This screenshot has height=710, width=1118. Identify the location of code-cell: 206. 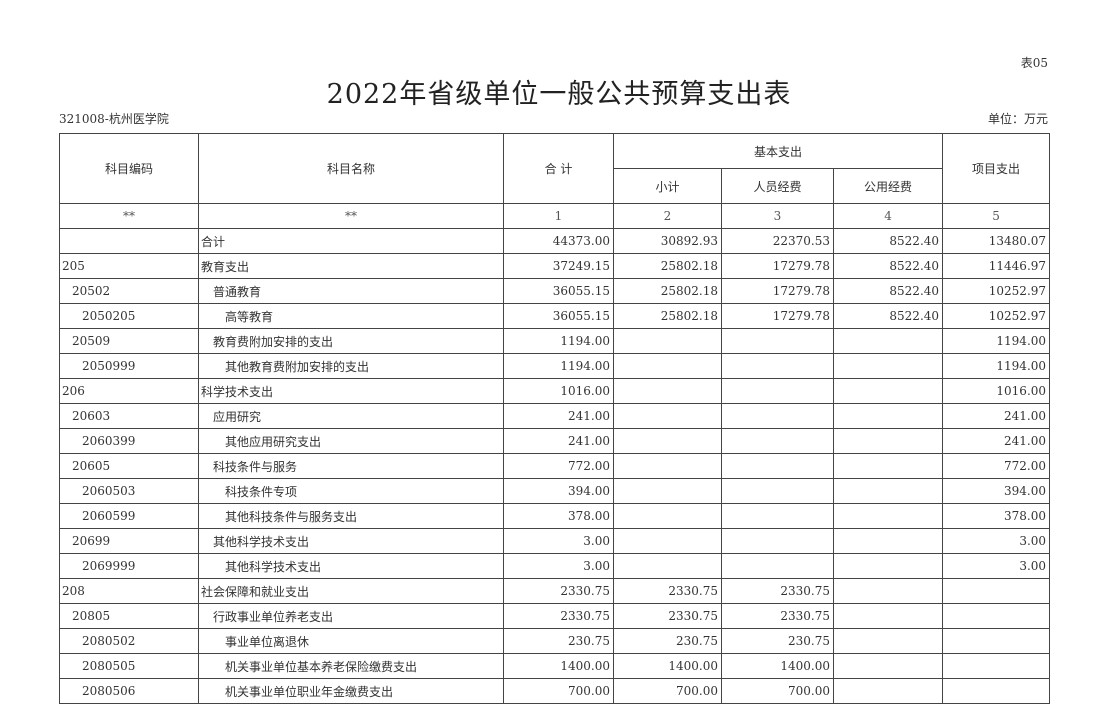
(129, 391).